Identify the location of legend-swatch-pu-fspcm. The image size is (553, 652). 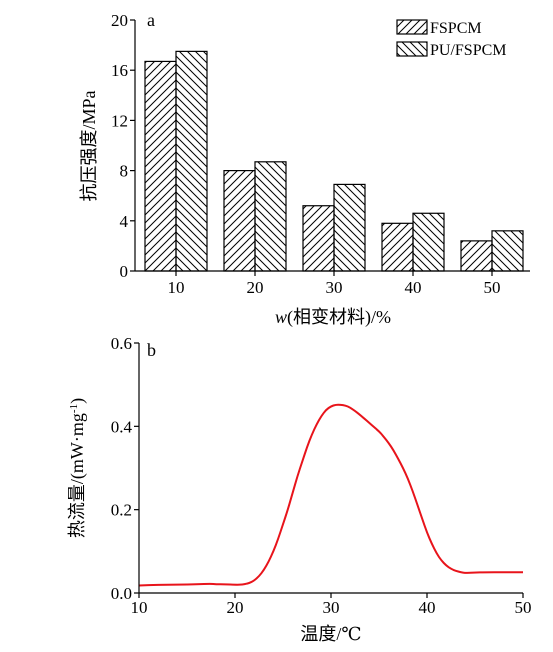
(412, 49).